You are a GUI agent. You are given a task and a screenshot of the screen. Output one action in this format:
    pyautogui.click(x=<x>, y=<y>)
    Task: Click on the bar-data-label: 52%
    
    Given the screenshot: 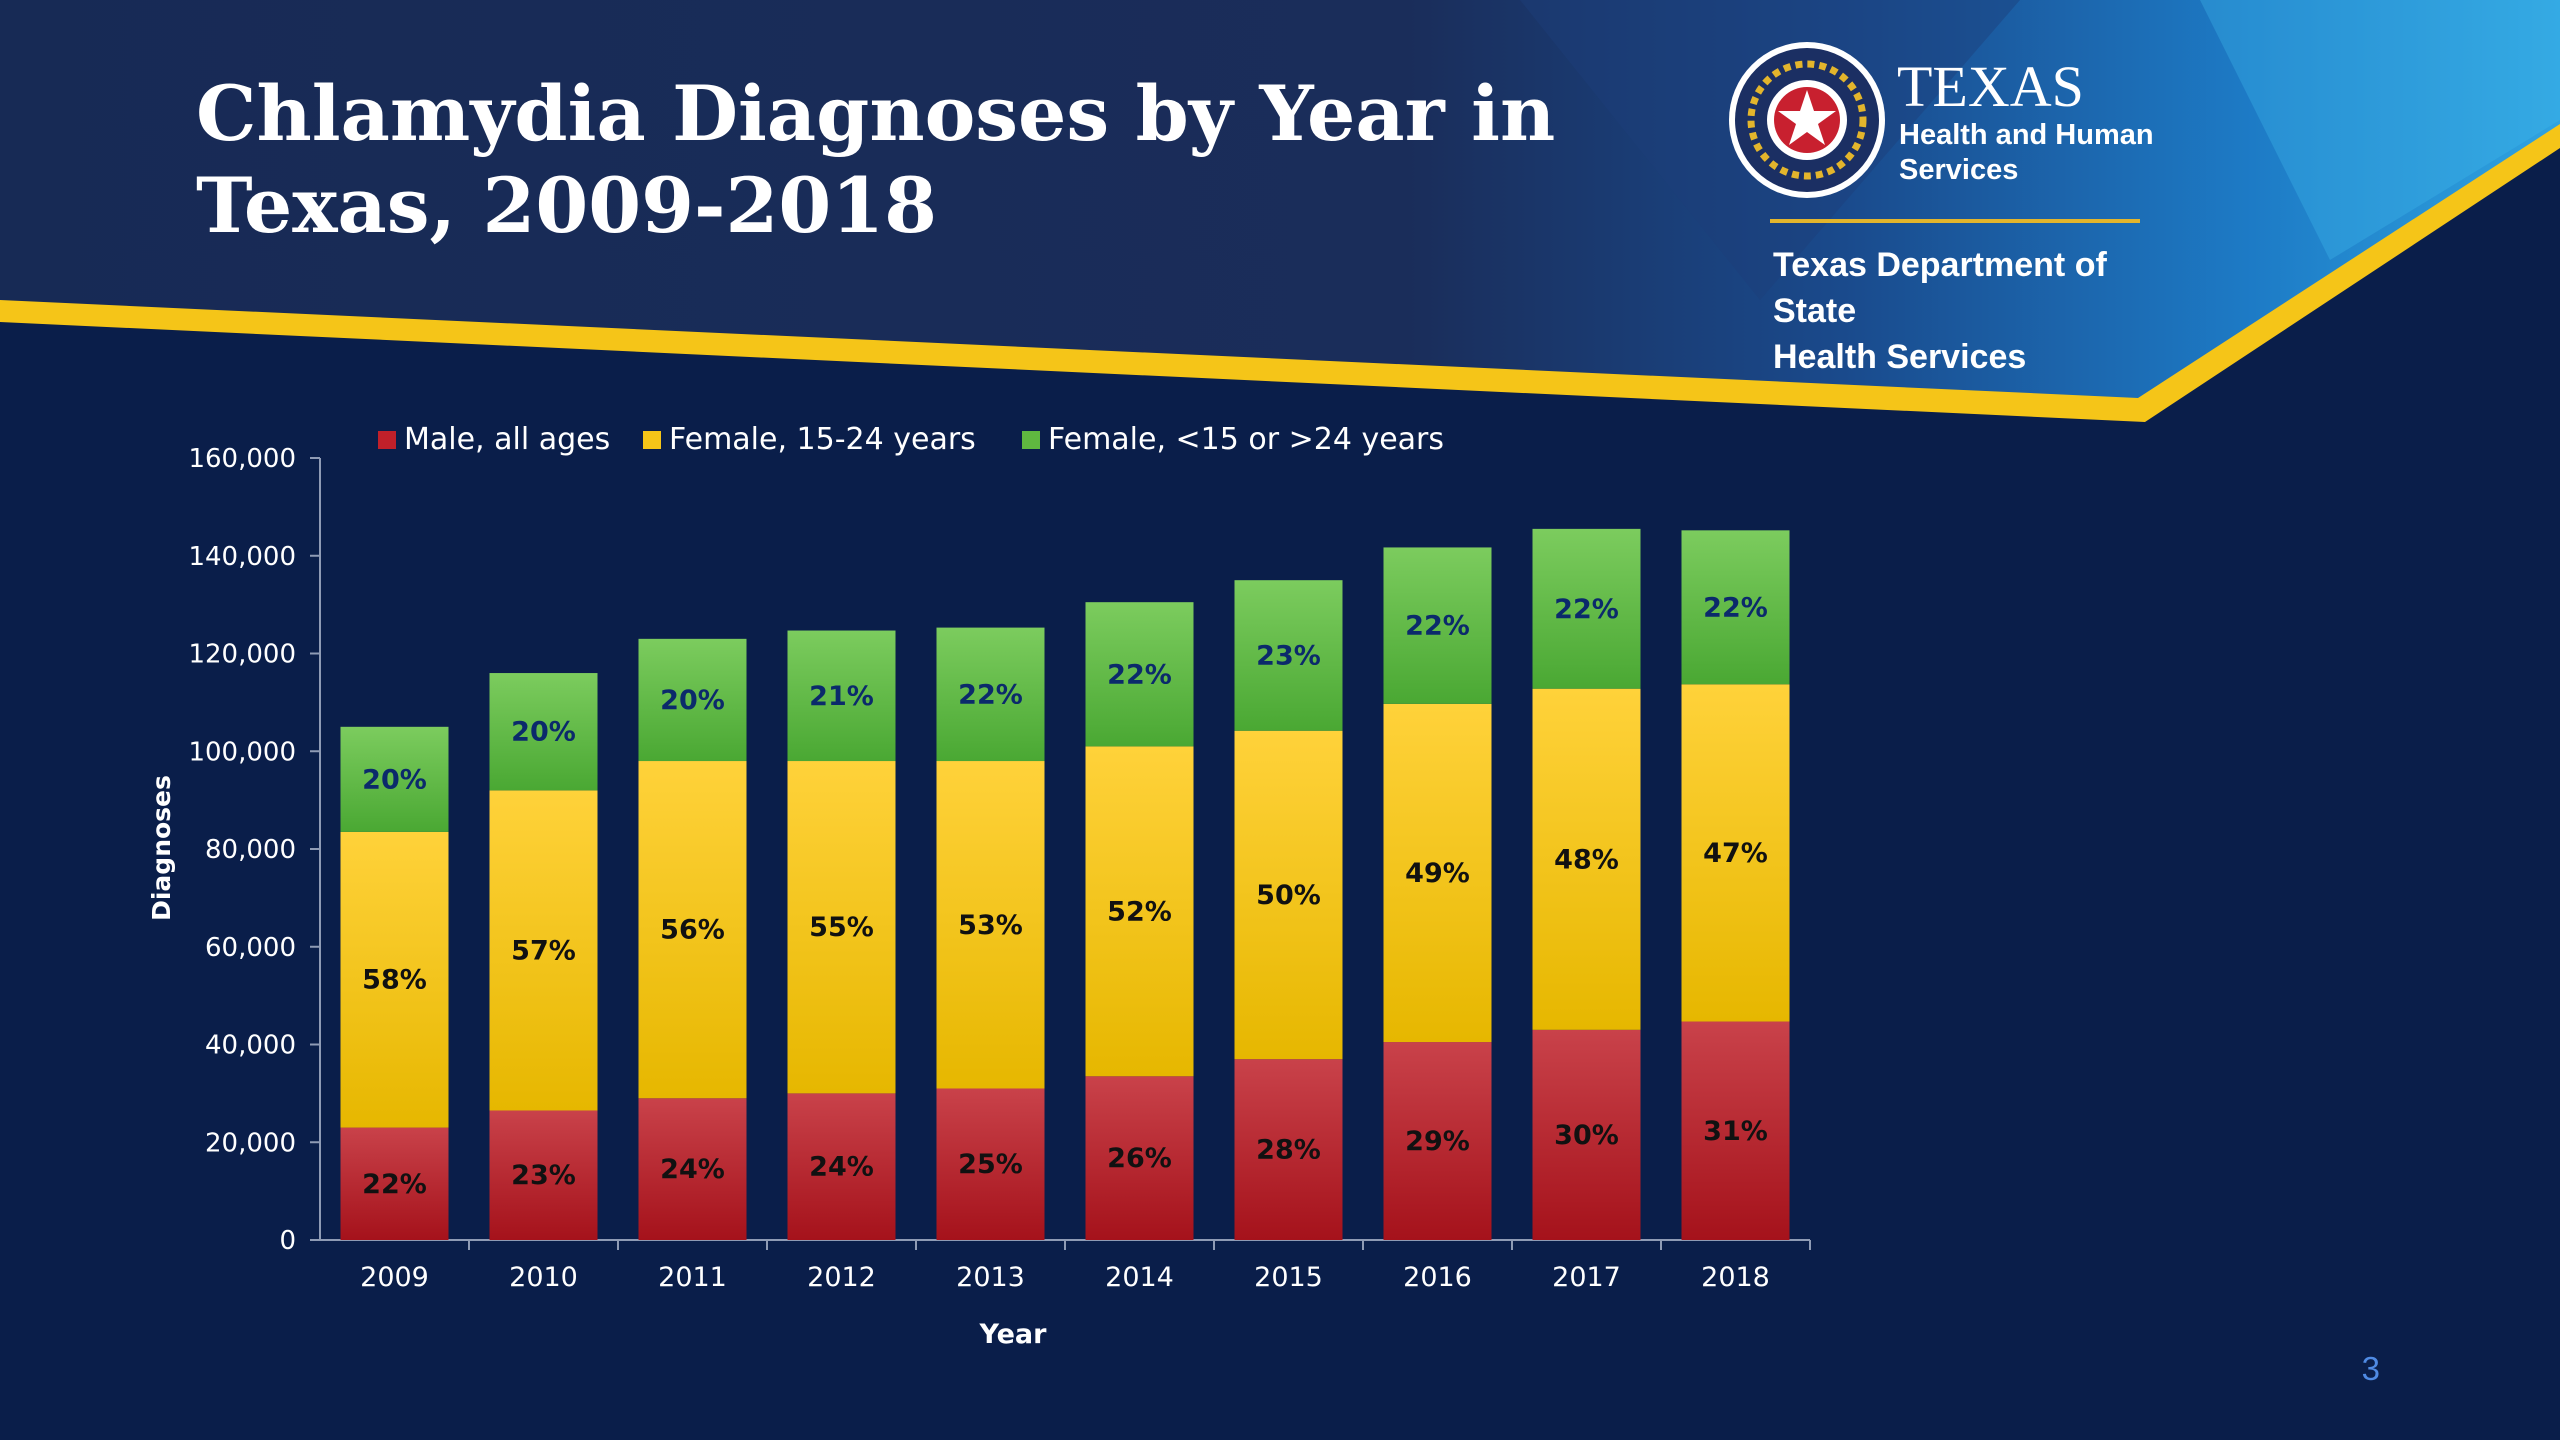 What is the action you would take?
    pyautogui.click(x=1139, y=911)
    